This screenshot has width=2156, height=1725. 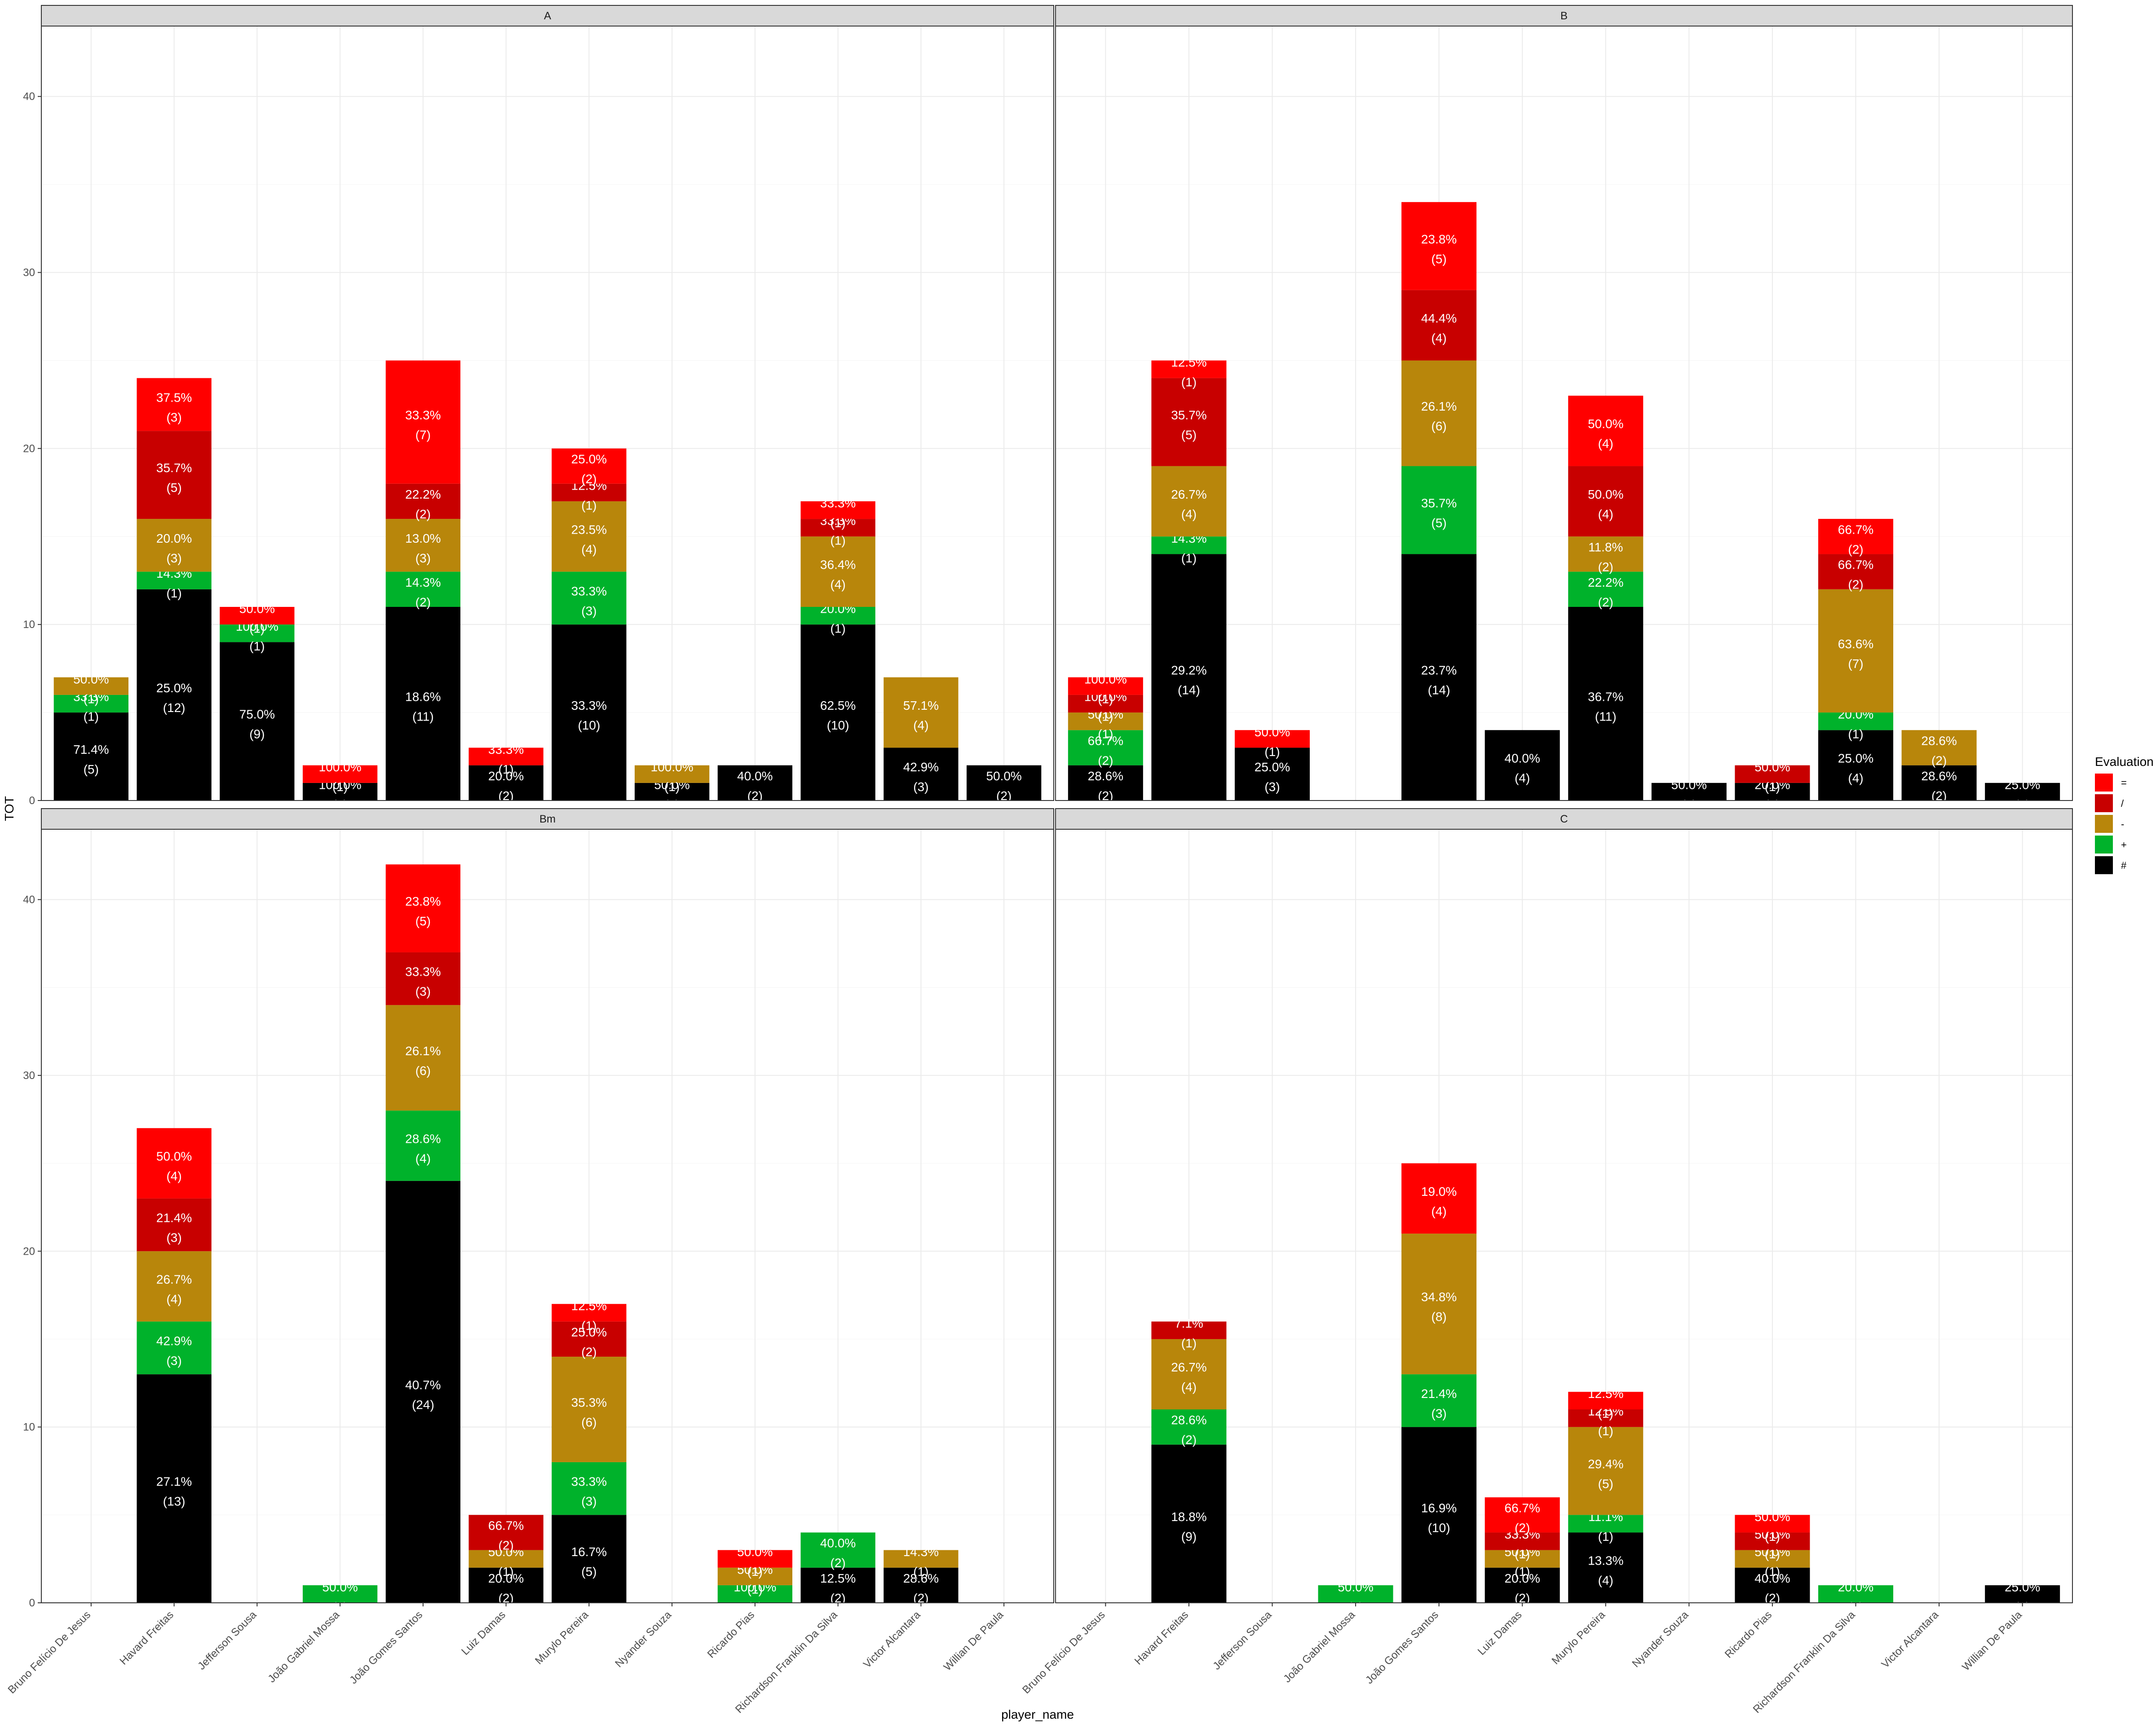 What do you see at coordinates (32, 1603) in the screenshot?
I see `y-tick-label: 0` at bounding box center [32, 1603].